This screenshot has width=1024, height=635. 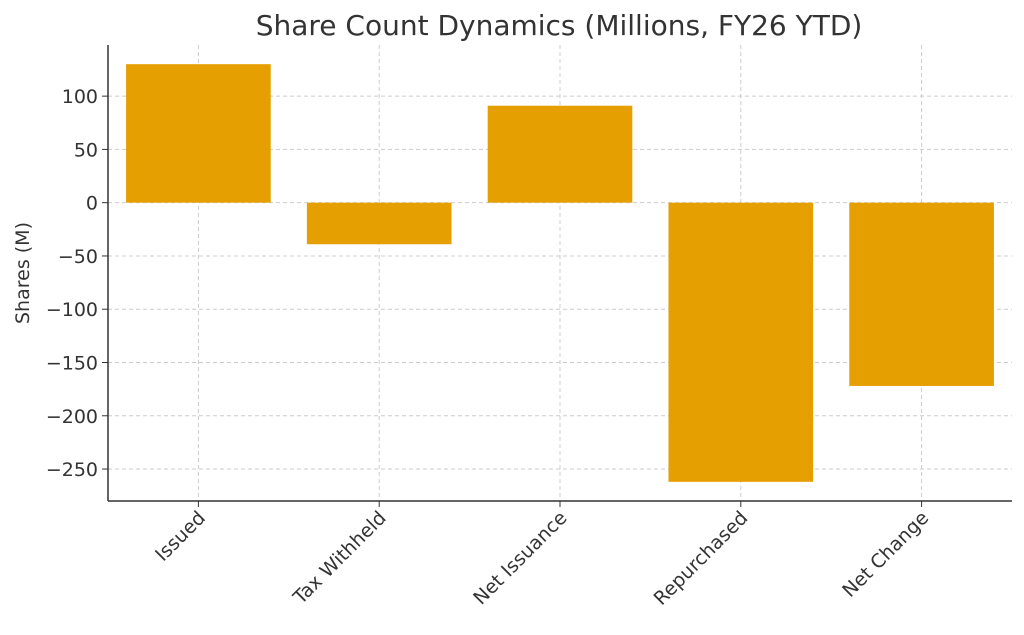 I want to click on y-tick-label: −150, so click(x=72, y=363).